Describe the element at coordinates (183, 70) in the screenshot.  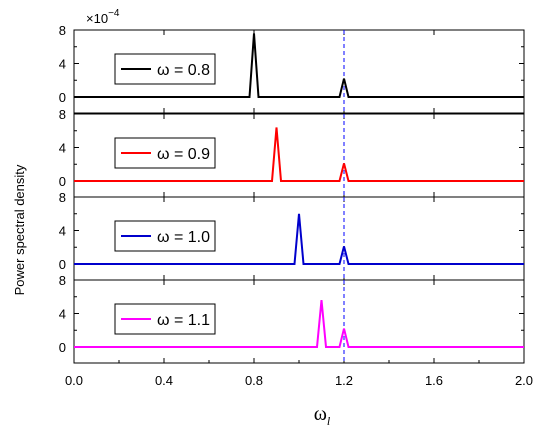
I see `legend-label: ω = 0.8` at that location.